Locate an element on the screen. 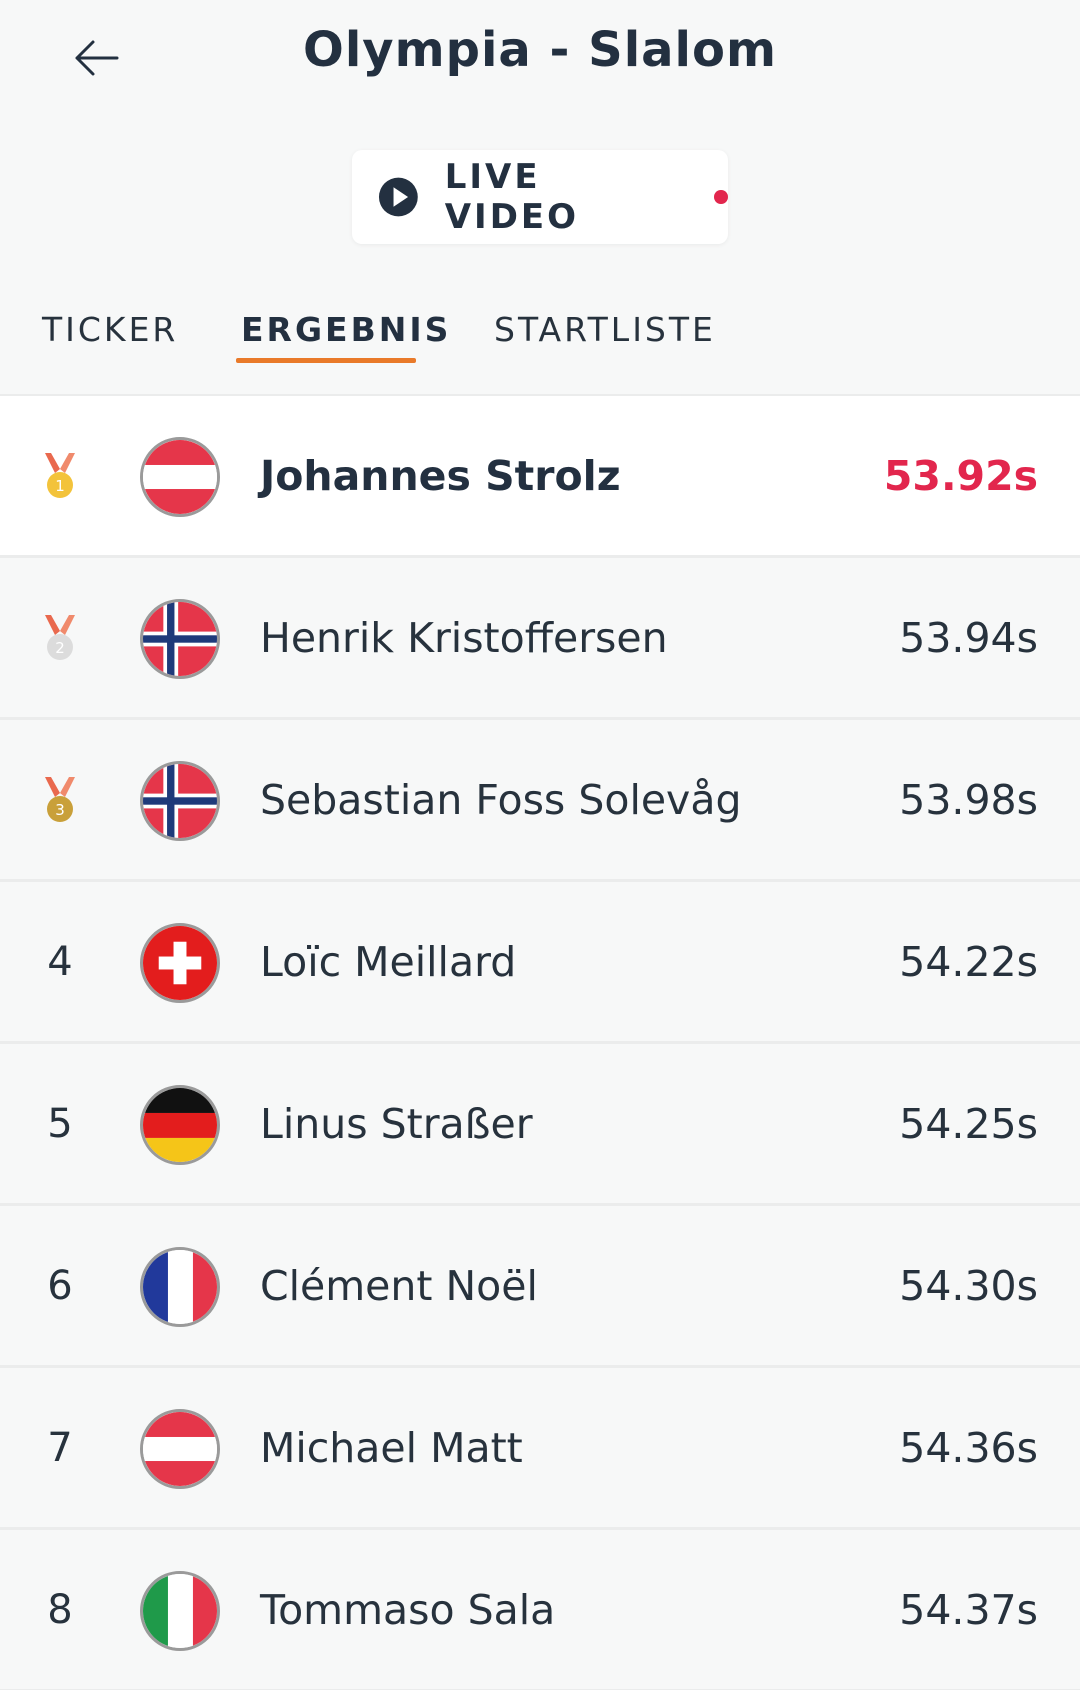 Image resolution: width=1080 pixels, height=1690 pixels. athlete-name: Tommaso Sala is located at coordinates (408, 1609).